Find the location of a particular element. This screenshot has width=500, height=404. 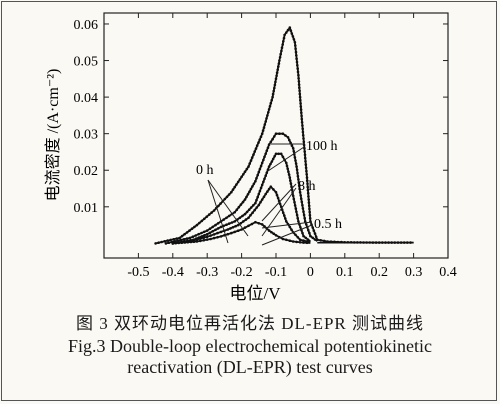

x-tick-label: 0.3 is located at coordinates (414, 272).